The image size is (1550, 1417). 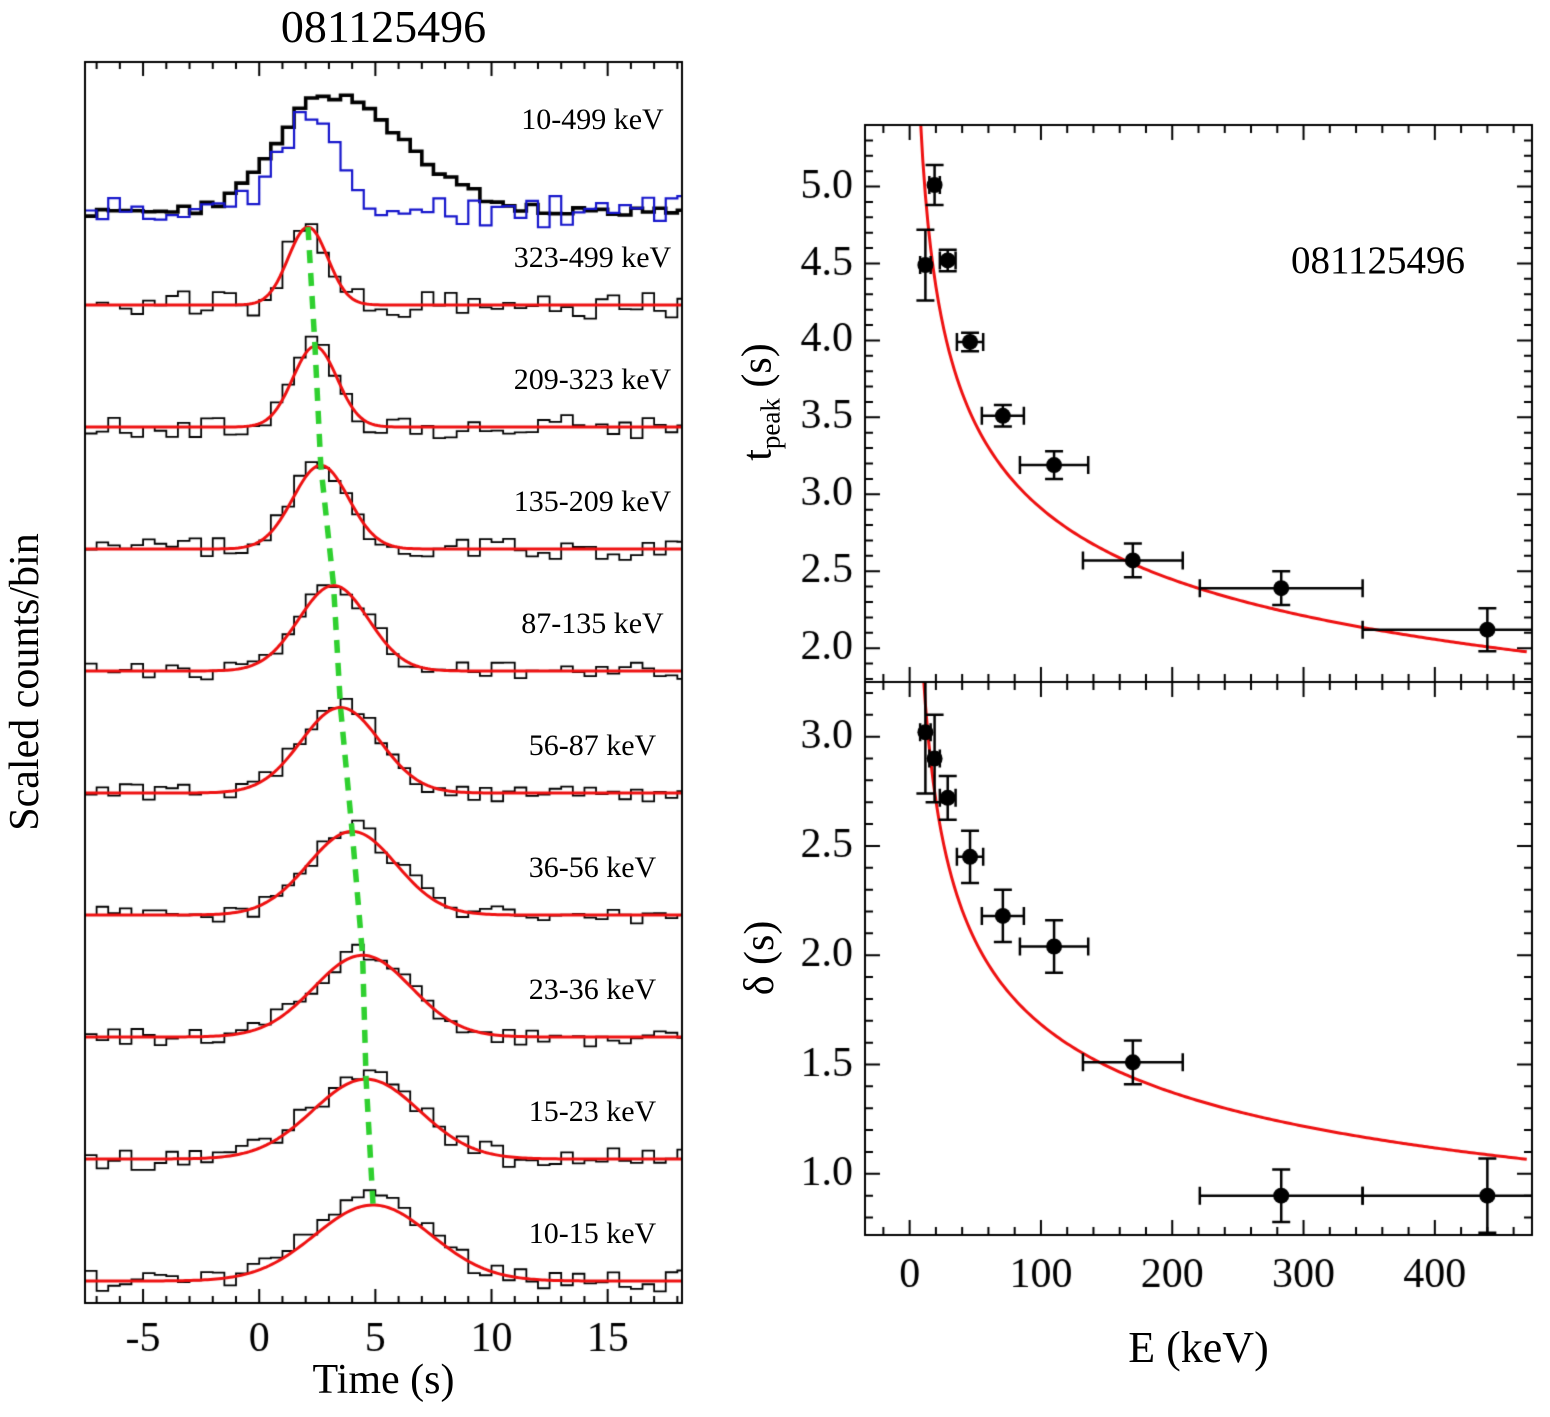 What do you see at coordinates (1198, 1347) in the screenshot?
I see `energy-x-axis-label: E (keV)` at bounding box center [1198, 1347].